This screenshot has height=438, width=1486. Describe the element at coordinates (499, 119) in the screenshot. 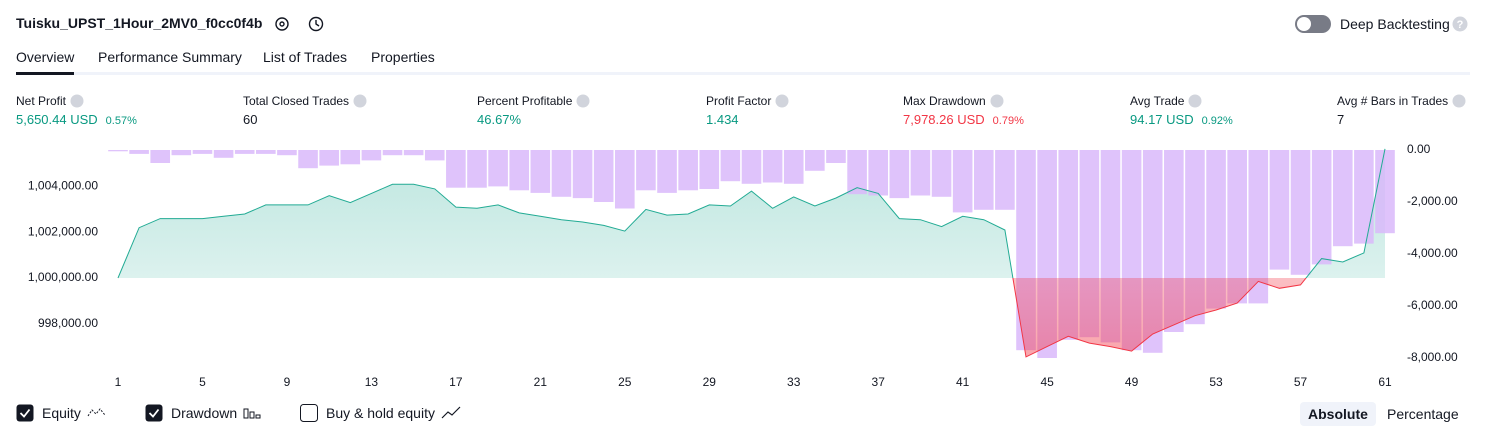

I see `metric-value: 46.67%` at that location.